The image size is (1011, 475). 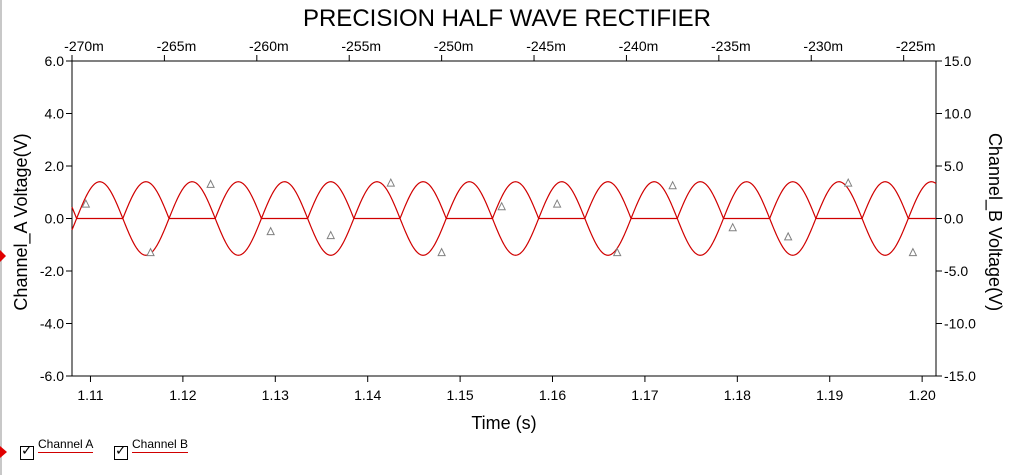 I want to click on series-channel-b-line, so click(x=503, y=200).